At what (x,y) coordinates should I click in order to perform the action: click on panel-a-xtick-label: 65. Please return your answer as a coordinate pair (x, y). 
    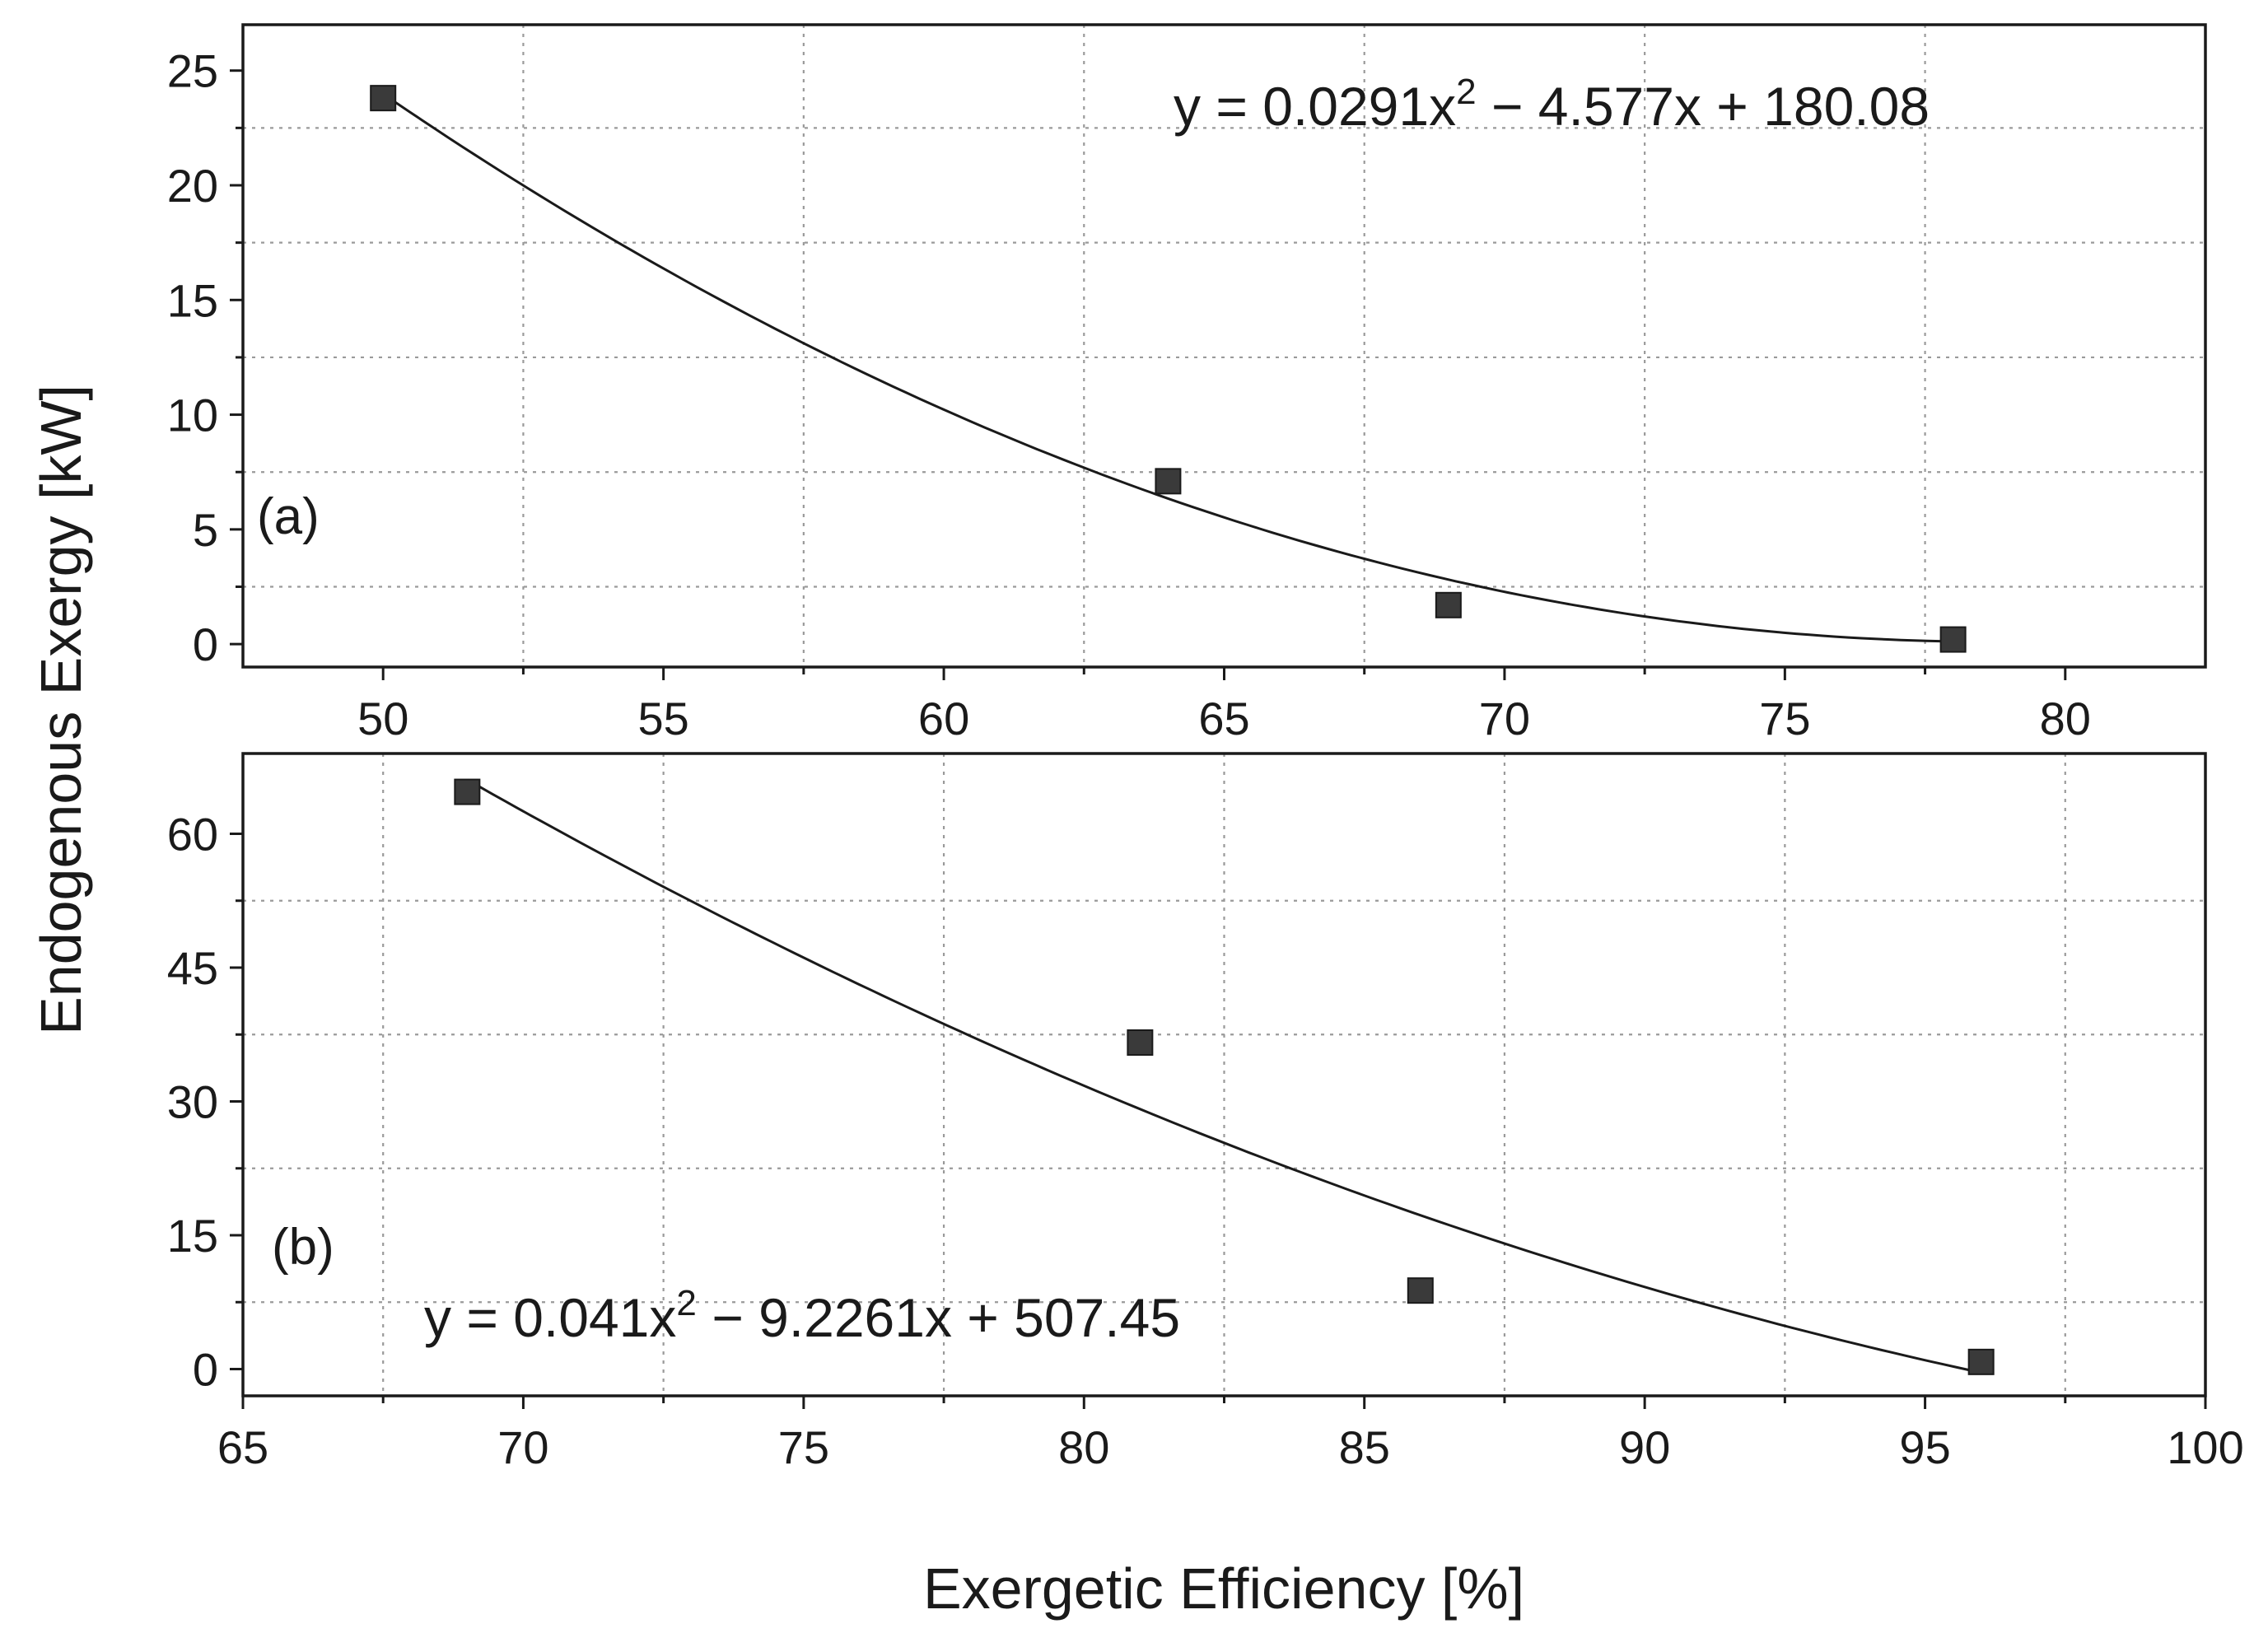
    Looking at the image, I should click on (1223, 718).